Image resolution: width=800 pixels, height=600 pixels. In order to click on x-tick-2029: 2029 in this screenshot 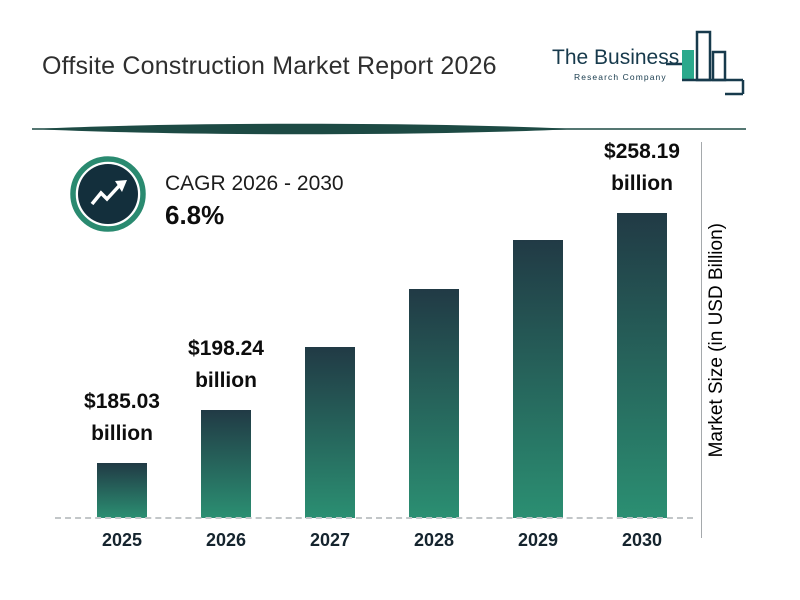, I will do `click(538, 540)`.